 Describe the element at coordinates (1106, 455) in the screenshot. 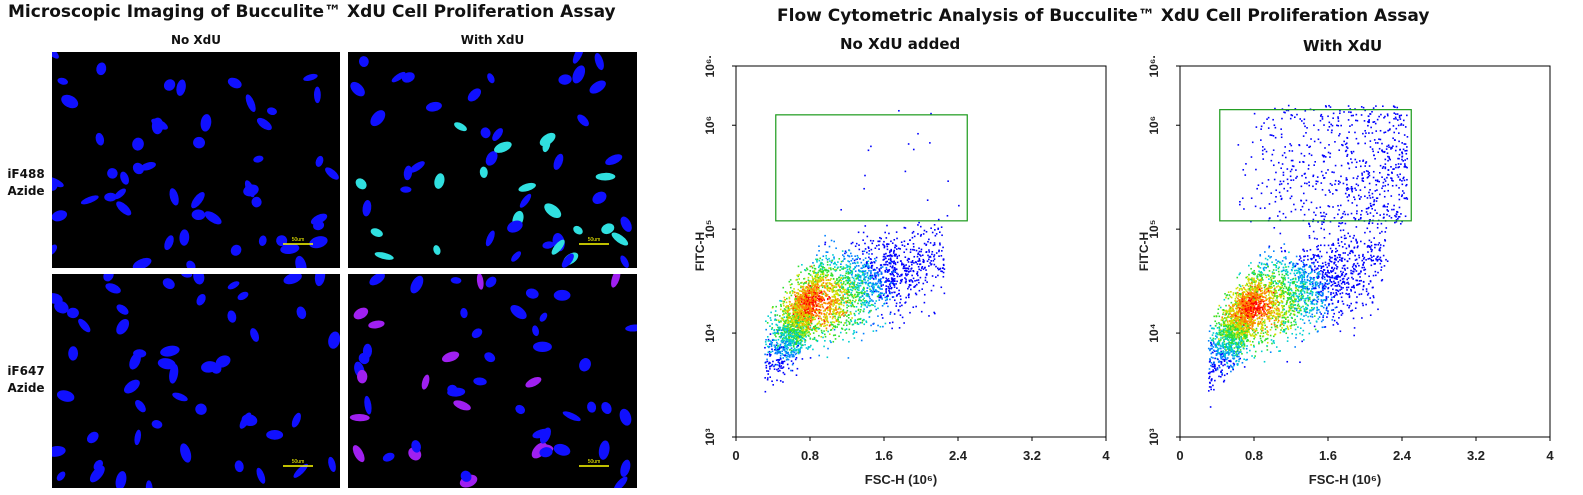

I see `x-tick-label: 4` at that location.